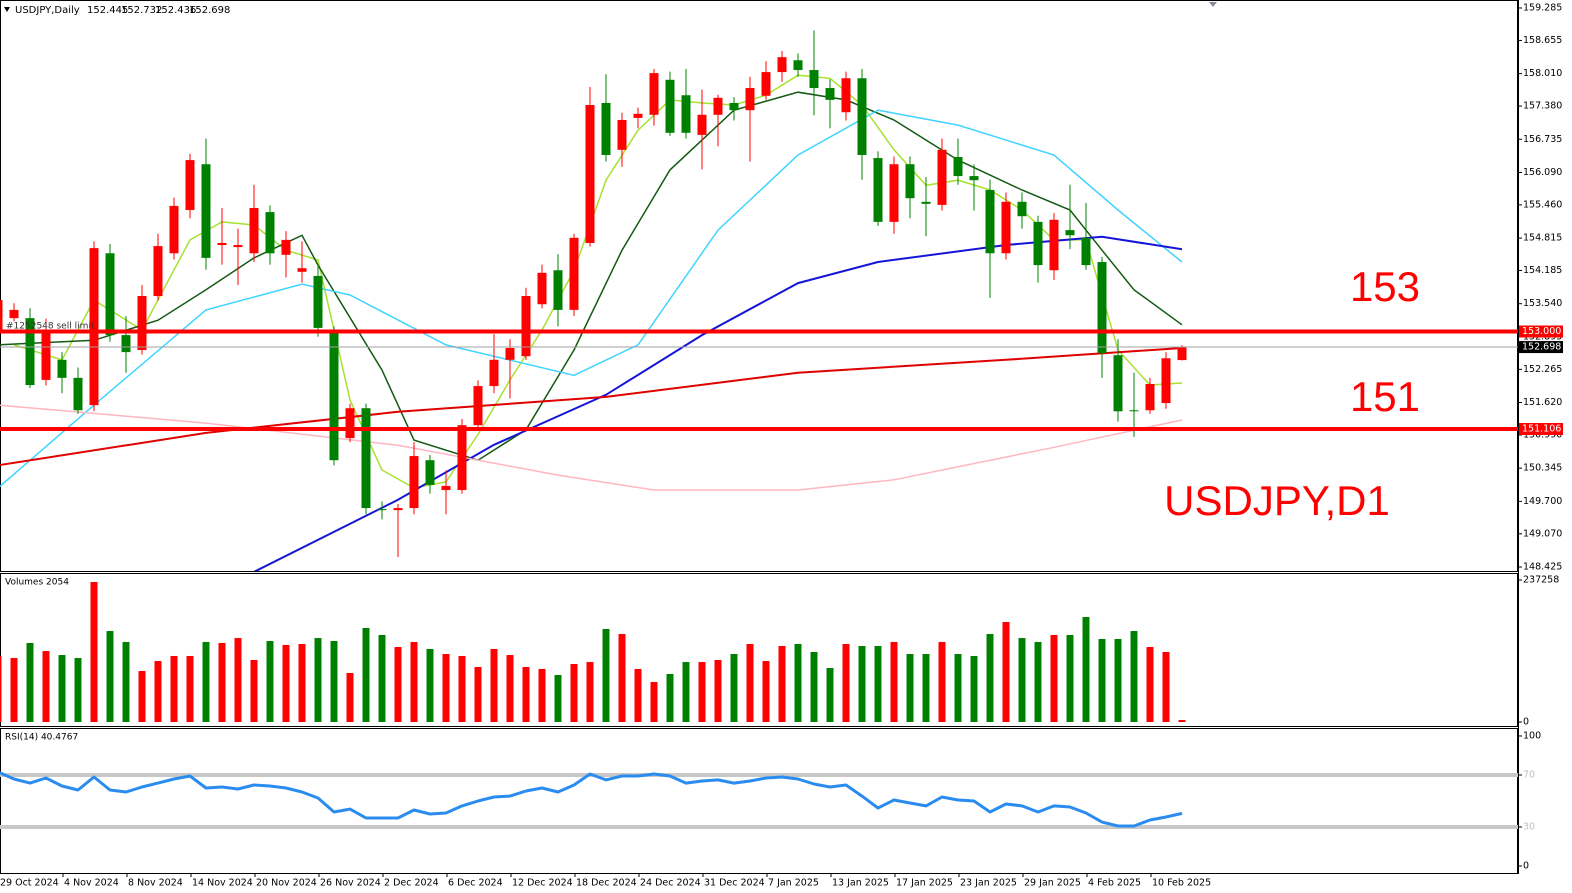 This screenshot has width=1572, height=893. Describe the element at coordinates (1385, 286) in the screenshot. I see `annotation: 153` at that location.